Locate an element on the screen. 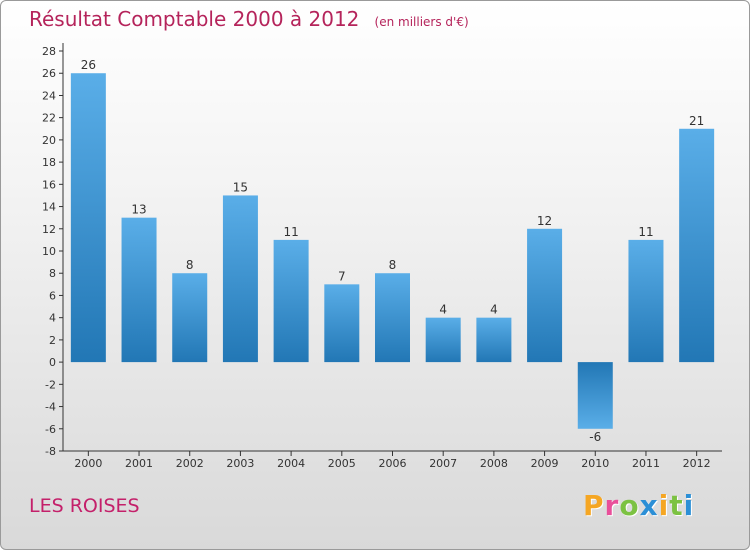 The image size is (750, 550). y-tick-label: 26 is located at coordinates (49, 73).